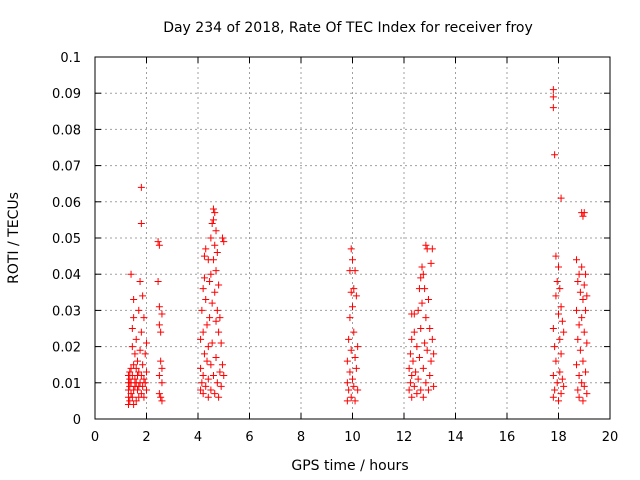  What do you see at coordinates (66, 275) in the screenshot?
I see `y-tick-label: 0.04` at bounding box center [66, 275].